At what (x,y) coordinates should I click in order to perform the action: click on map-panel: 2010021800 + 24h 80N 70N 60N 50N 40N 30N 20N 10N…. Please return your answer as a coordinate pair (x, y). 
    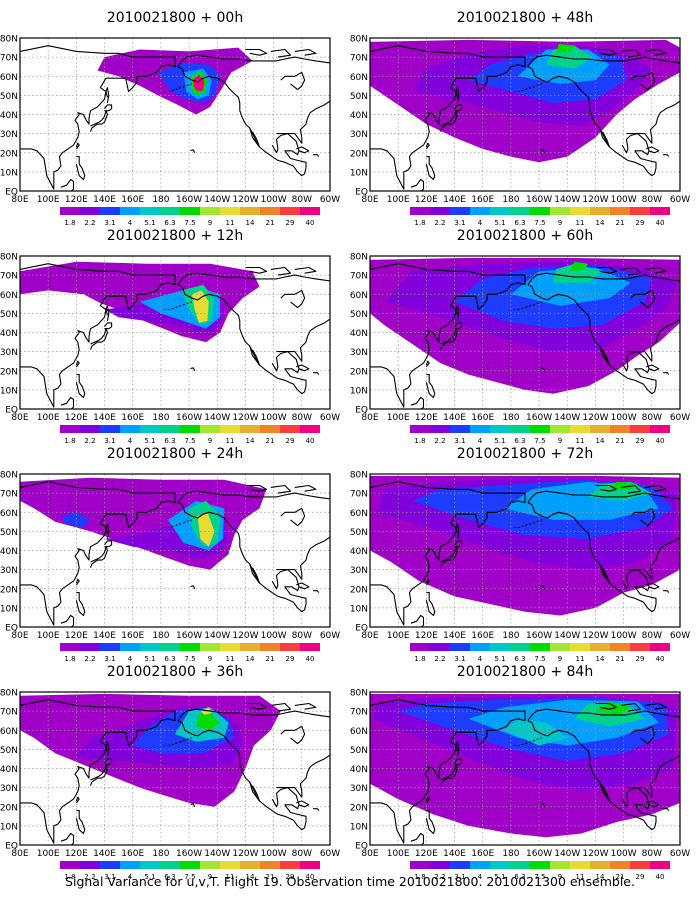
    Looking at the image, I should click on (172, 558).